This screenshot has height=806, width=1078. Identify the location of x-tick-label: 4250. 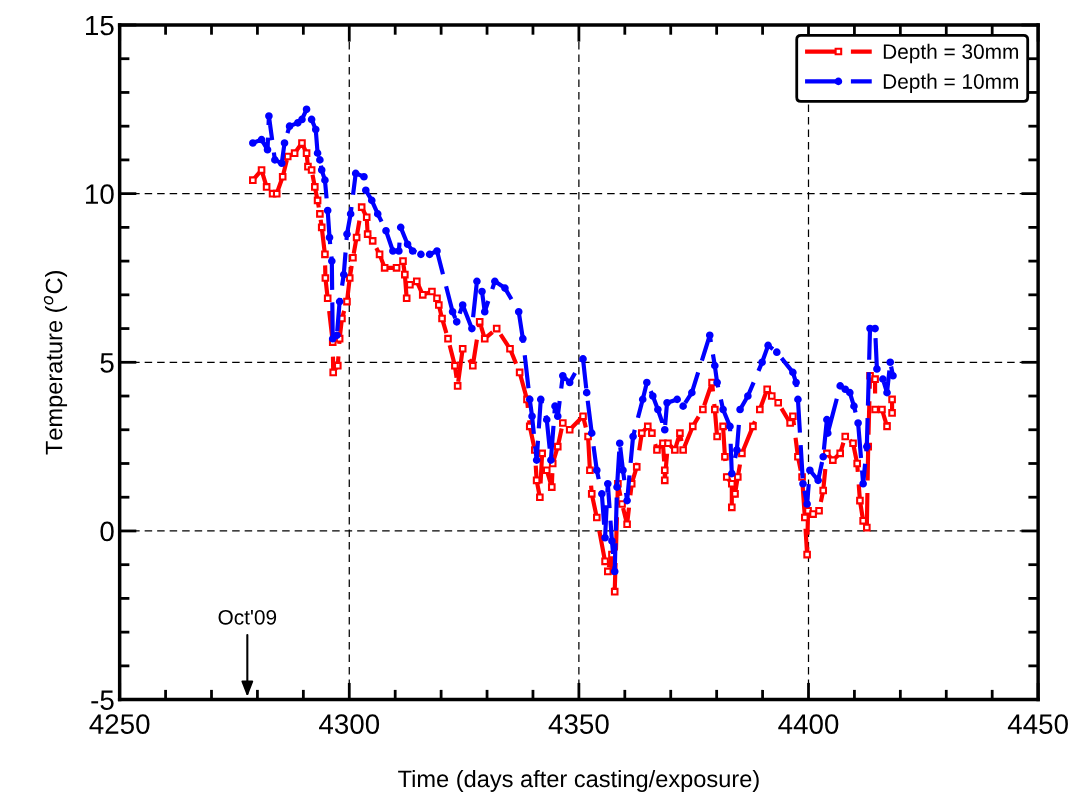
(119, 724).